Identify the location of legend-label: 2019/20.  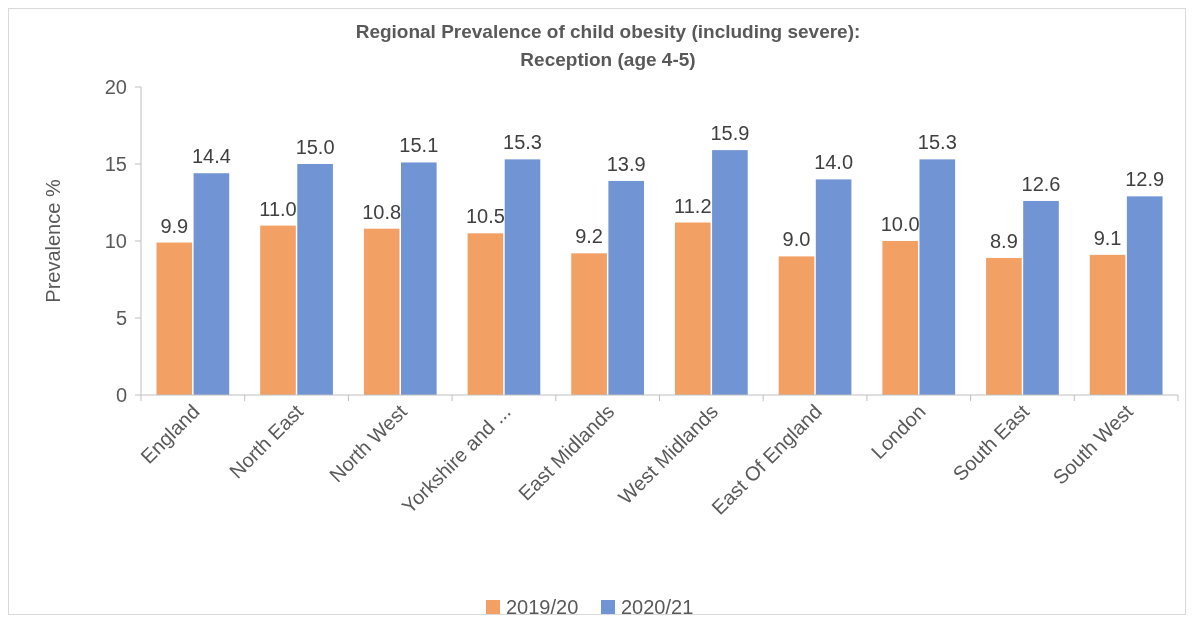
(542, 607).